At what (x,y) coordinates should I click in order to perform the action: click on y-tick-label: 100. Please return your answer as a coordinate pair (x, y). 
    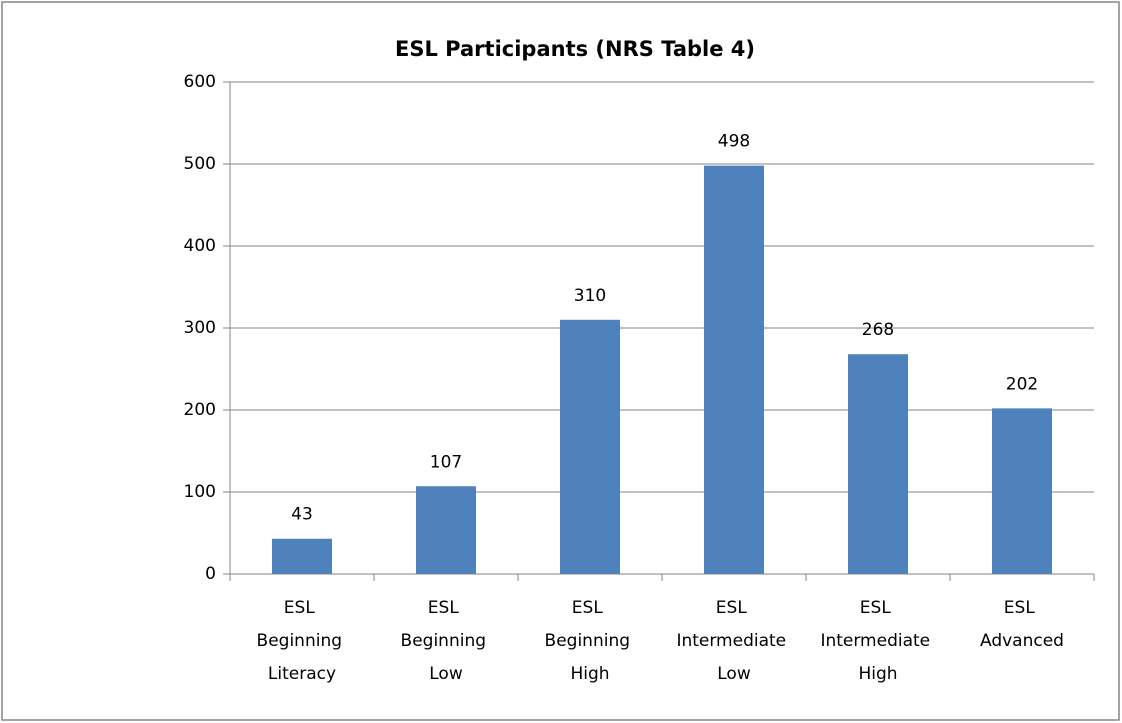
    Looking at the image, I should click on (200, 492).